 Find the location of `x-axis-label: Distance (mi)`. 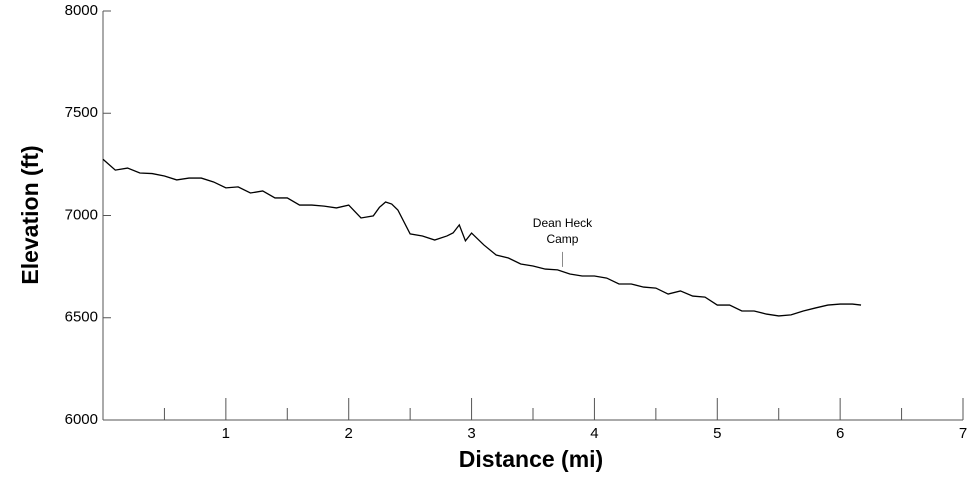

x-axis-label: Distance (mi) is located at coordinates (531, 459).